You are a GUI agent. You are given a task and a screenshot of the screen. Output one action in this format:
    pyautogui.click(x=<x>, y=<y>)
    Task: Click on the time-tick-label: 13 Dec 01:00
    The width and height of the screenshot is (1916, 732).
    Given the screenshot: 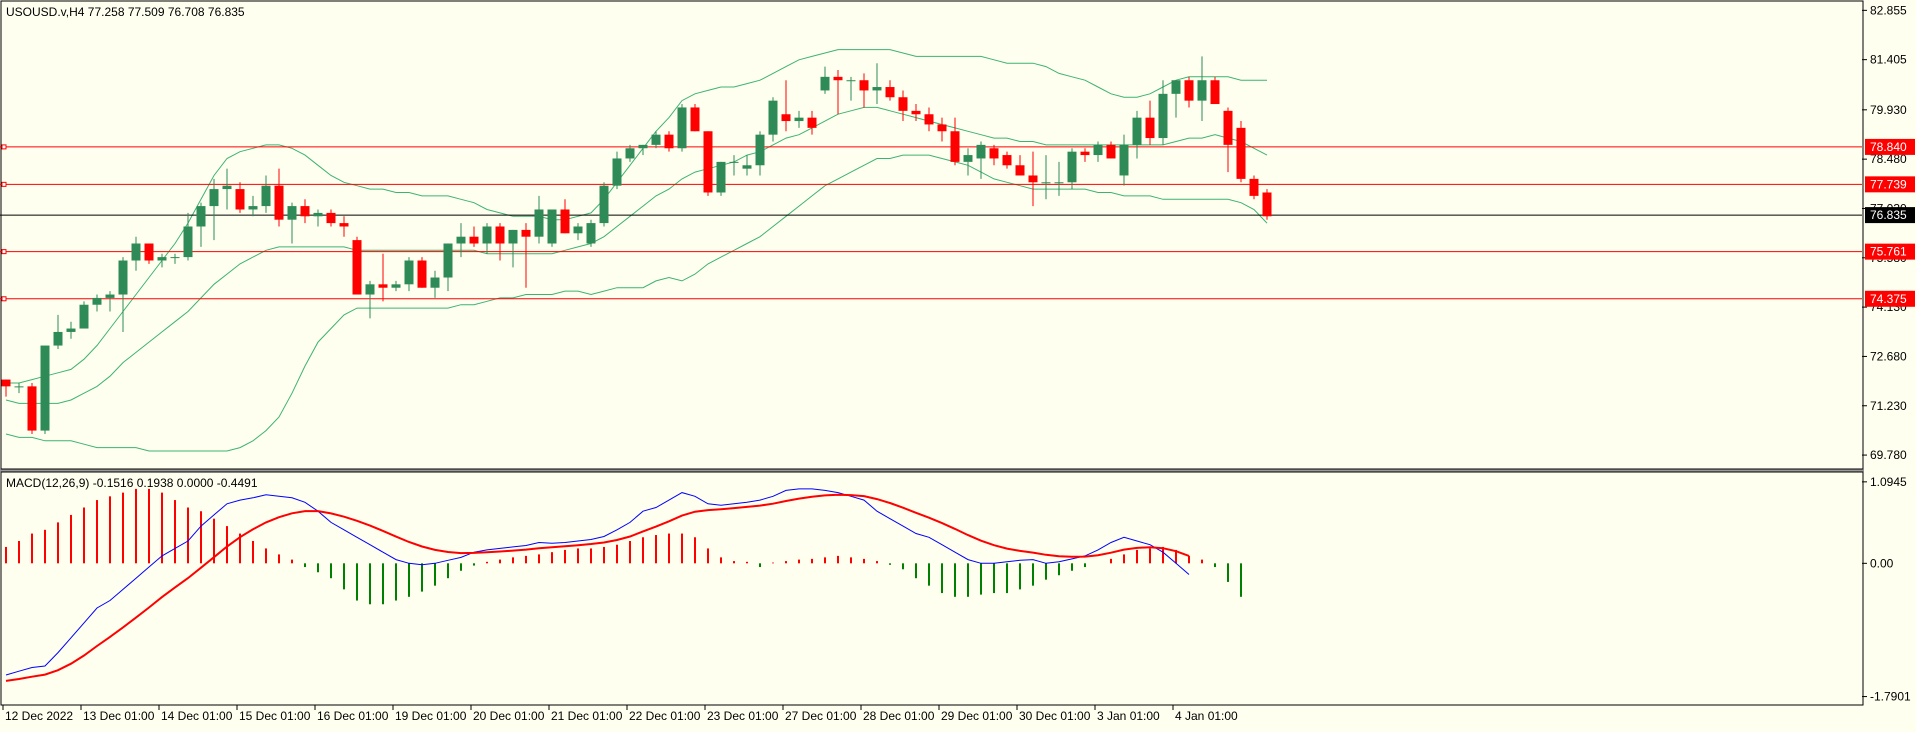 What is the action you would take?
    pyautogui.click(x=119, y=716)
    